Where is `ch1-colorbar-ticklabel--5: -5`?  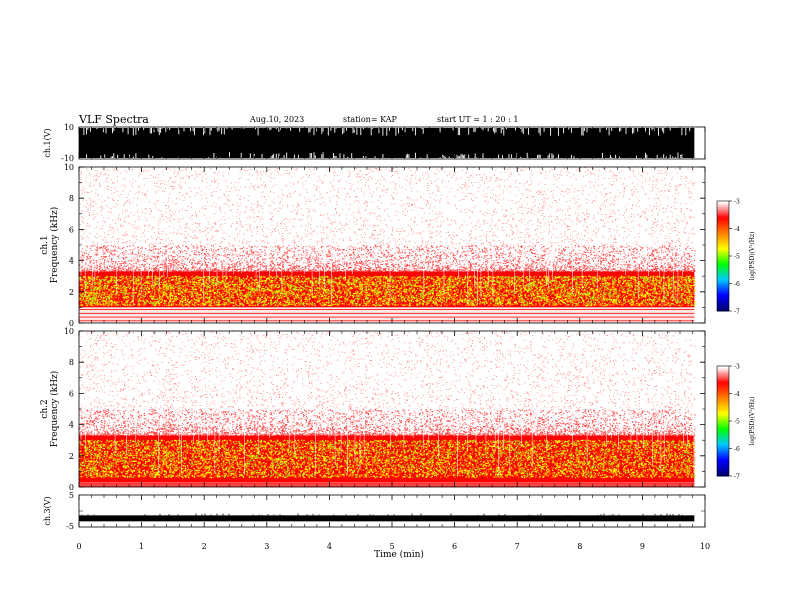
ch1-colorbar-ticklabel--5: -5 is located at coordinates (737, 257).